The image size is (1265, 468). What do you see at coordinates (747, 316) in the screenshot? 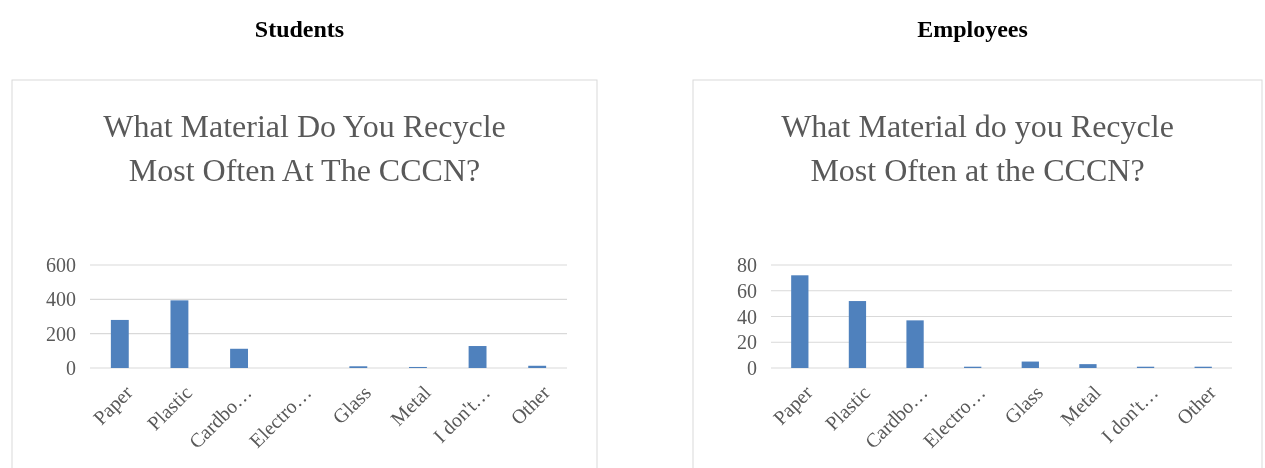
I see `y-tick-label: 40` at bounding box center [747, 316].